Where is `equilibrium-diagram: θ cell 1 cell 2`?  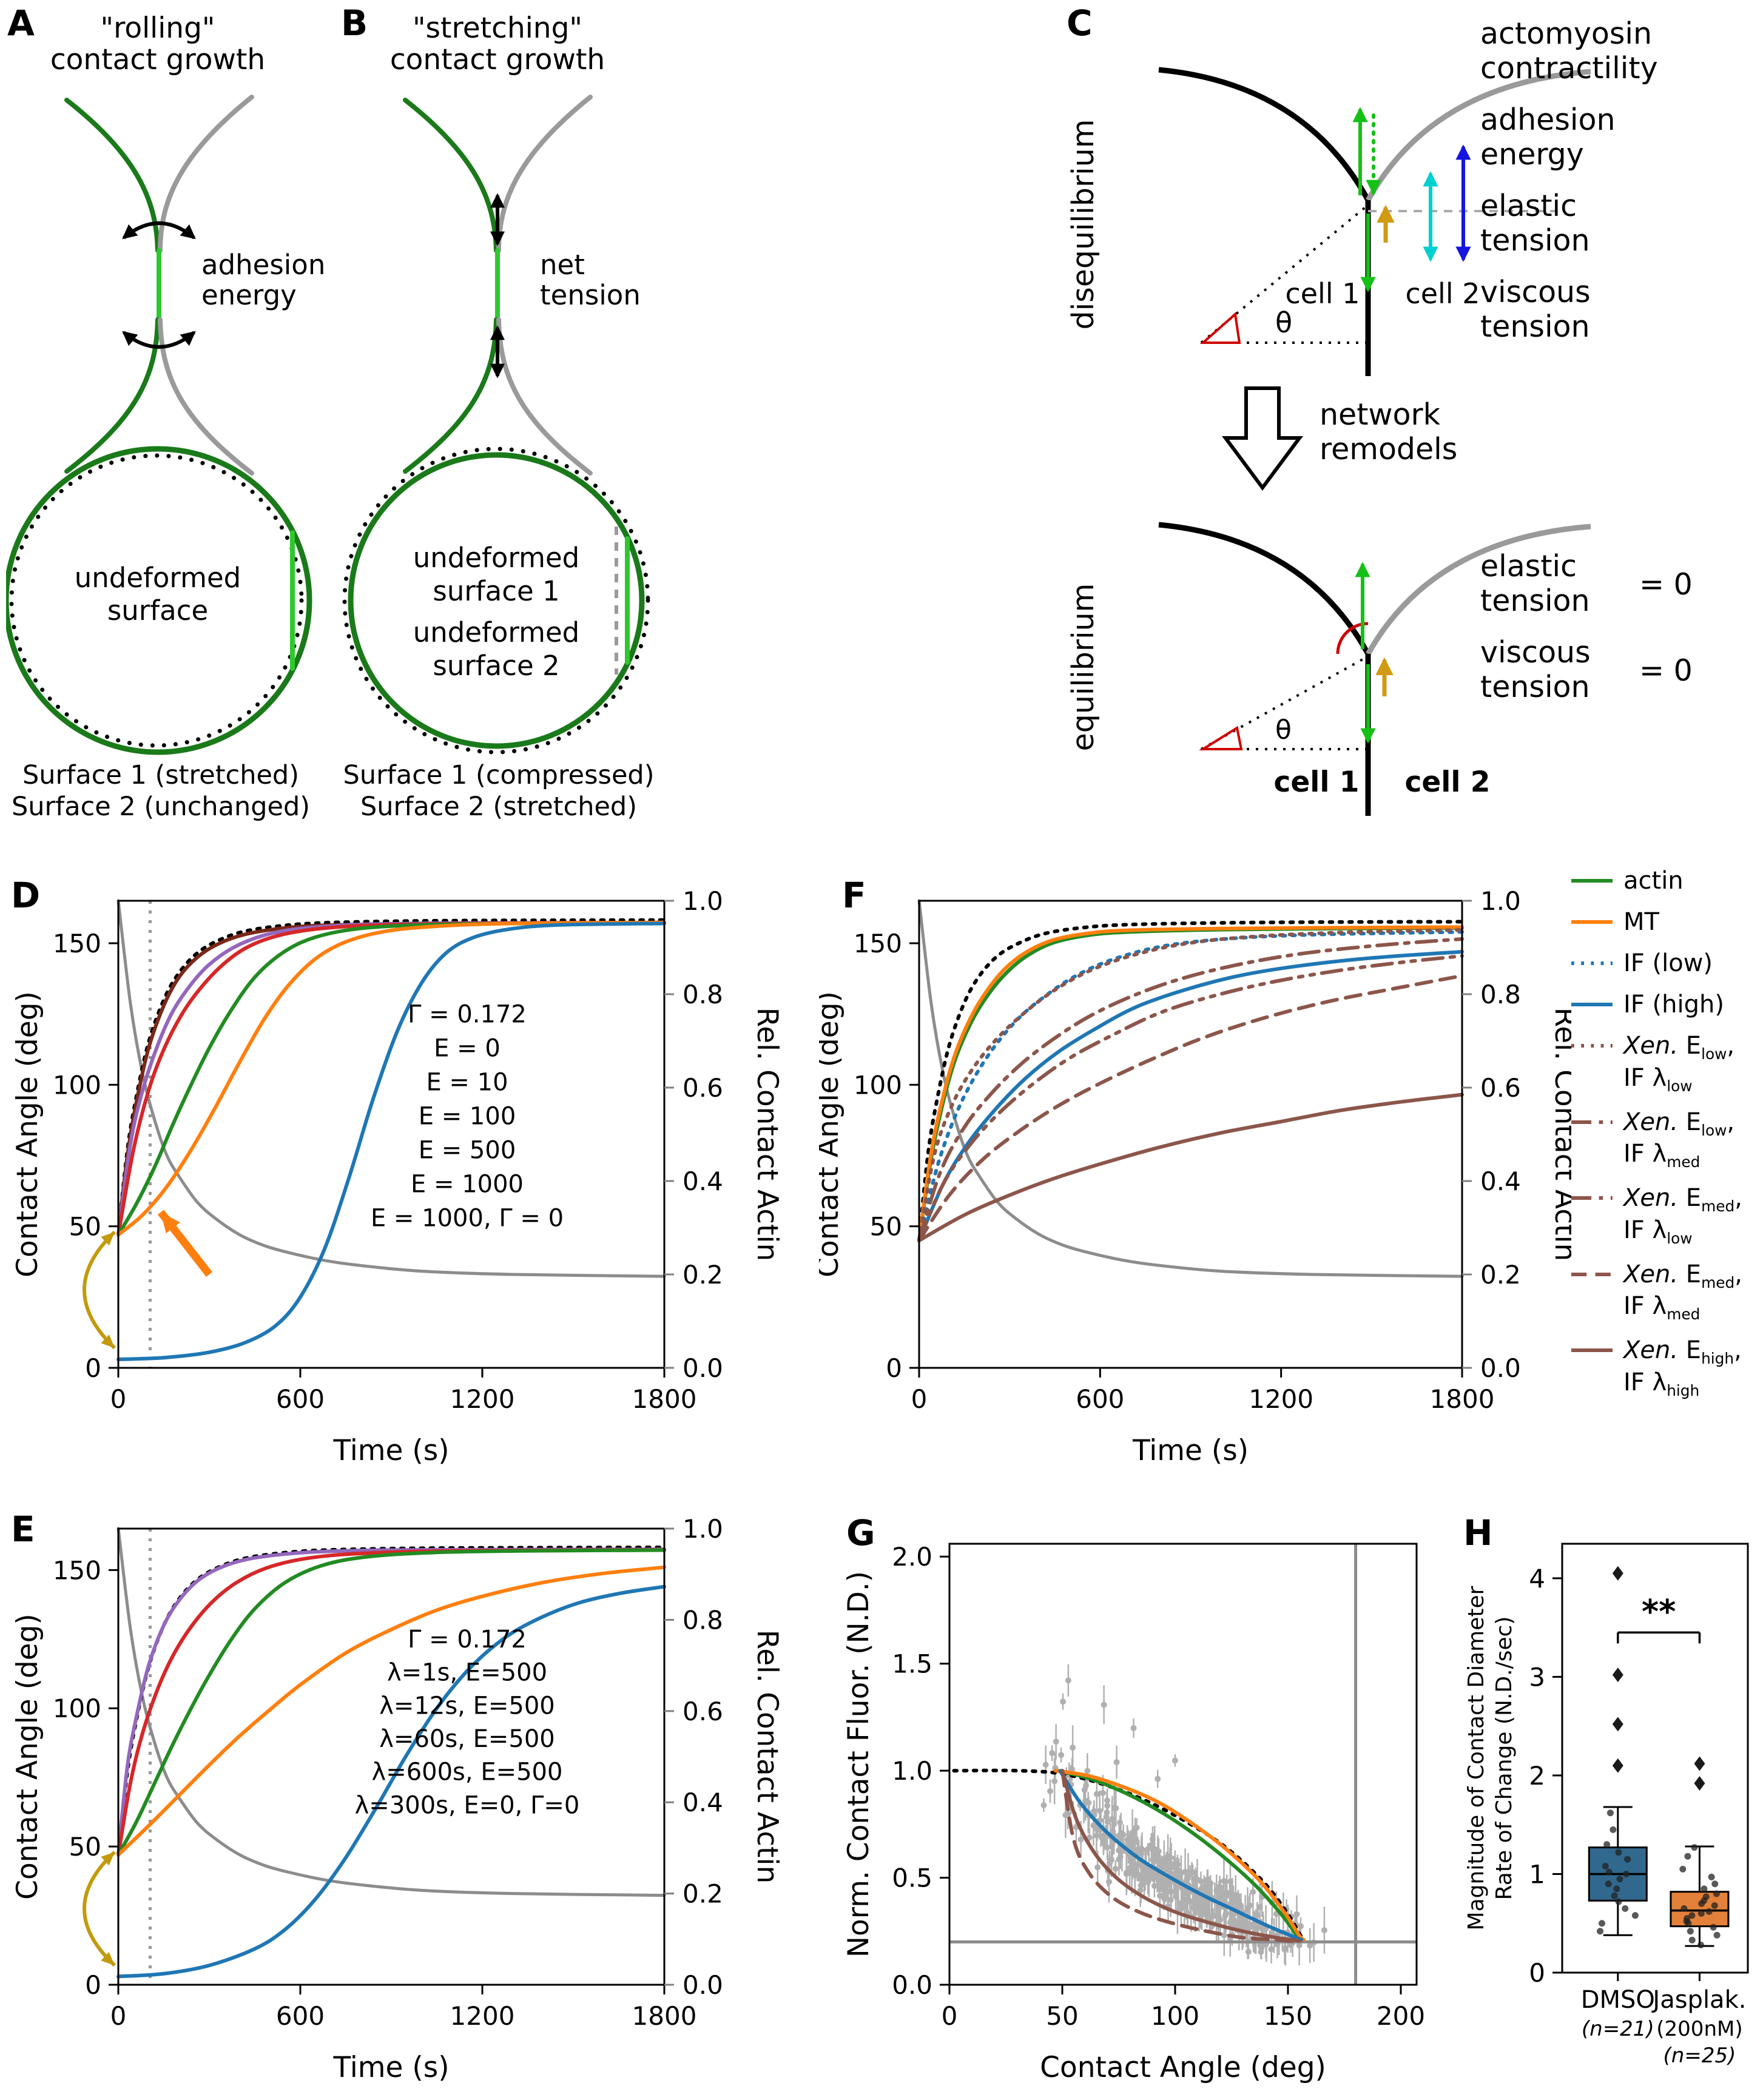
equilibrium-diagram: θ cell 1 cell 2 is located at coordinates (1374, 669).